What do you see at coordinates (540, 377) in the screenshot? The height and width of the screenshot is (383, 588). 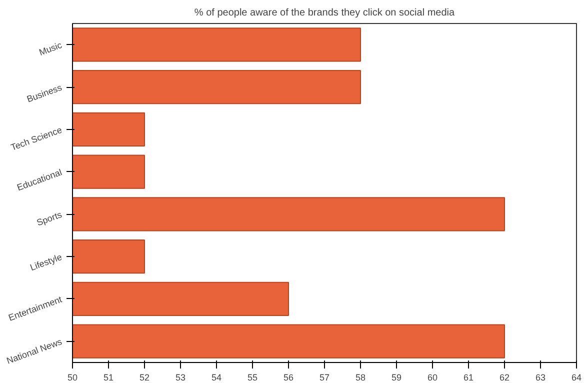 I see `x-tick-label: 63` at bounding box center [540, 377].